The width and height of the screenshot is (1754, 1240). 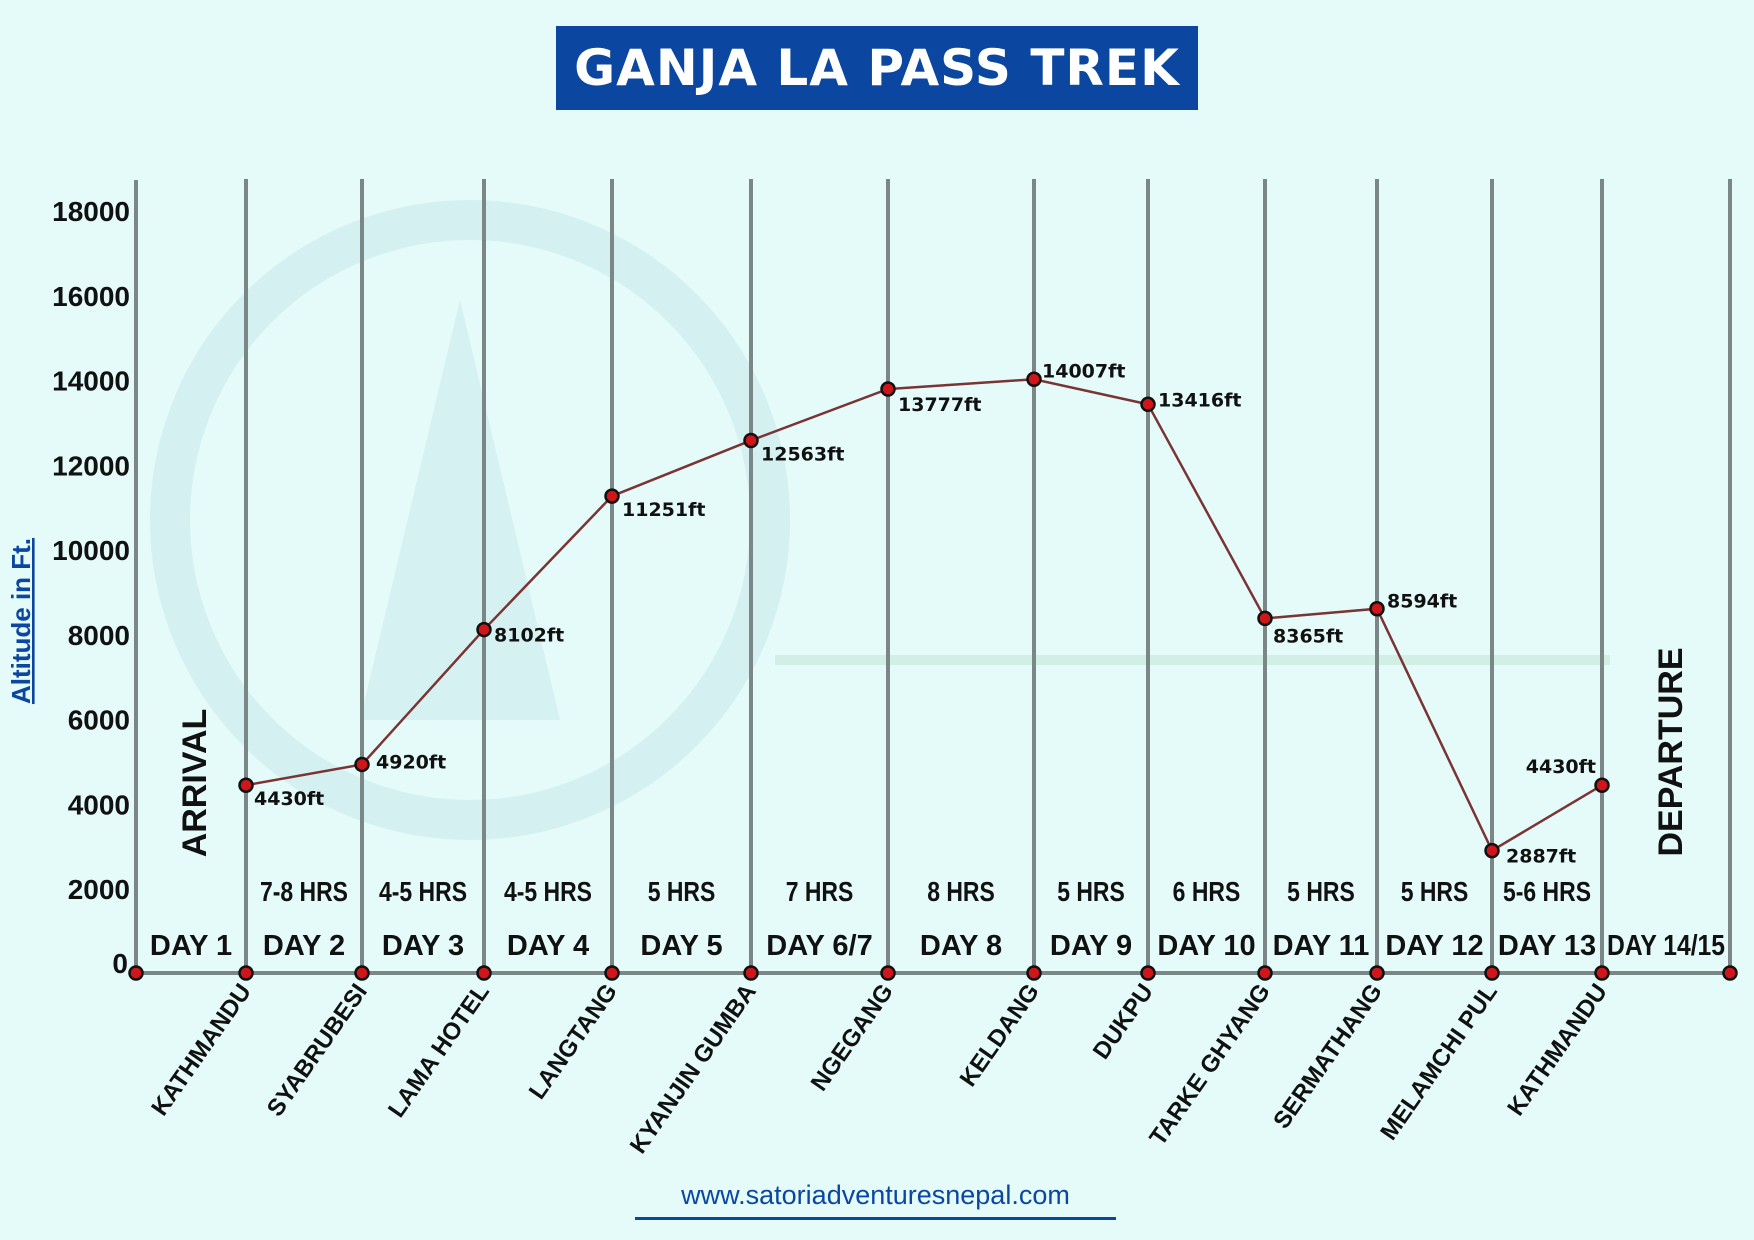 What do you see at coordinates (1434, 946) in the screenshot?
I see `day-label: DAY 12` at bounding box center [1434, 946].